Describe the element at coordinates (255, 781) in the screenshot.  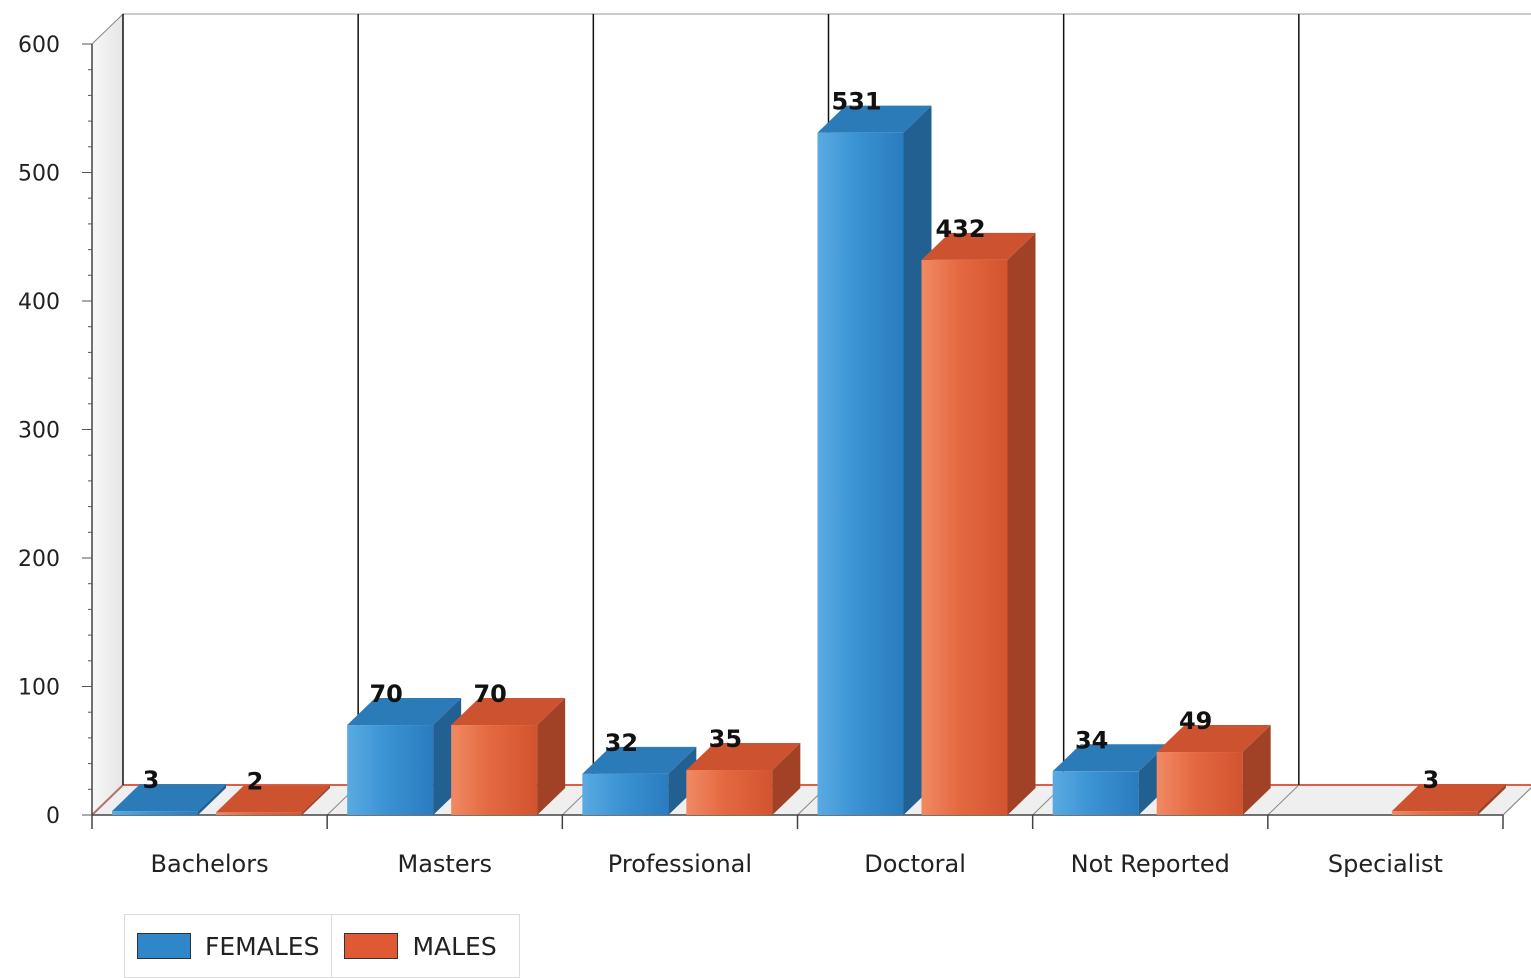
I see `data-label: 2` at that location.